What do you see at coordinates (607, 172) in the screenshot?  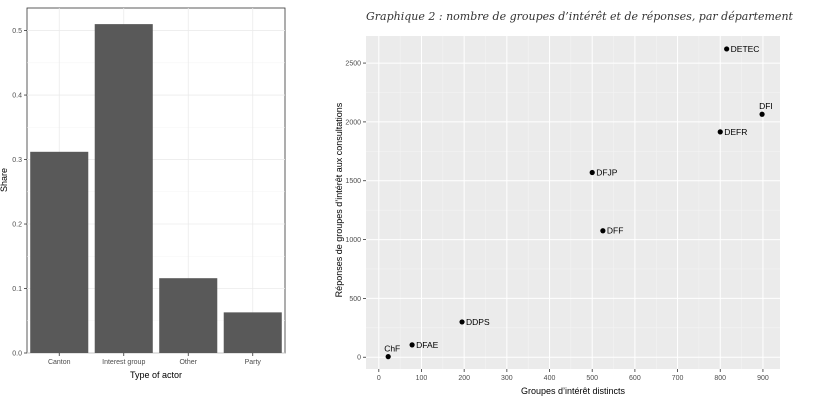 I see `point-label-dfjp: DFJP` at bounding box center [607, 172].